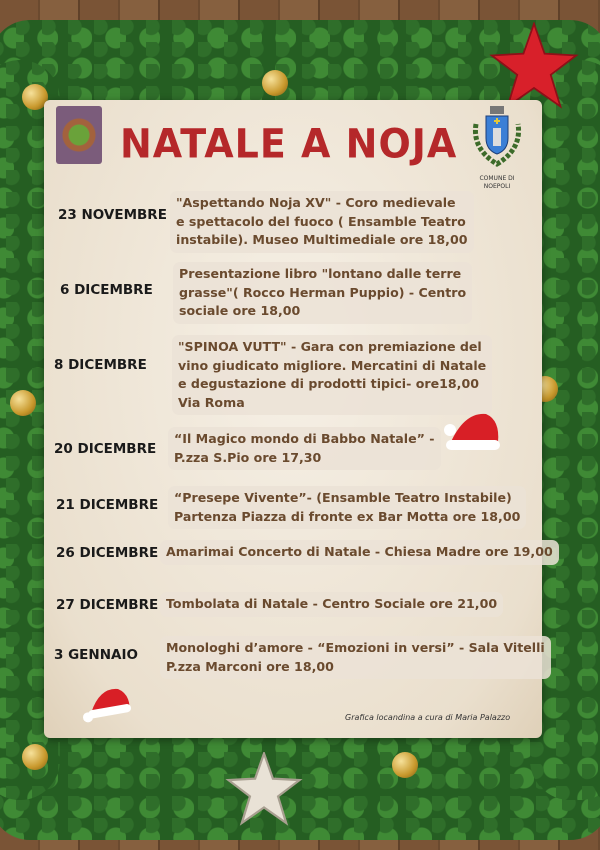 This screenshot has width=600, height=850. I want to click on crest-caption: COMUNE DI NOEPOLI, so click(497, 182).